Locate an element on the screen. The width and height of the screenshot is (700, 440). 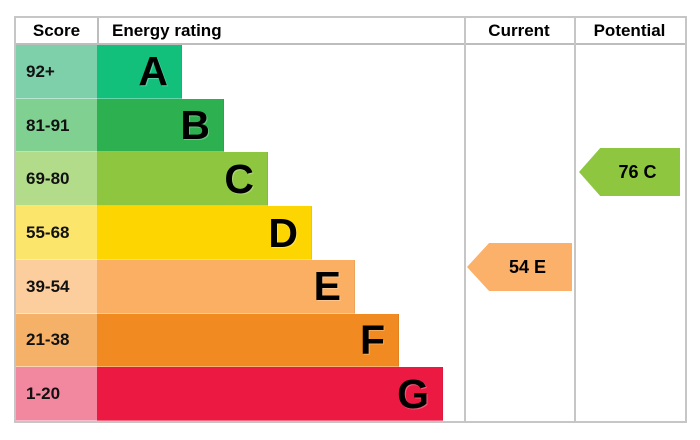
potential-column-header: Potential is located at coordinates (629, 30).